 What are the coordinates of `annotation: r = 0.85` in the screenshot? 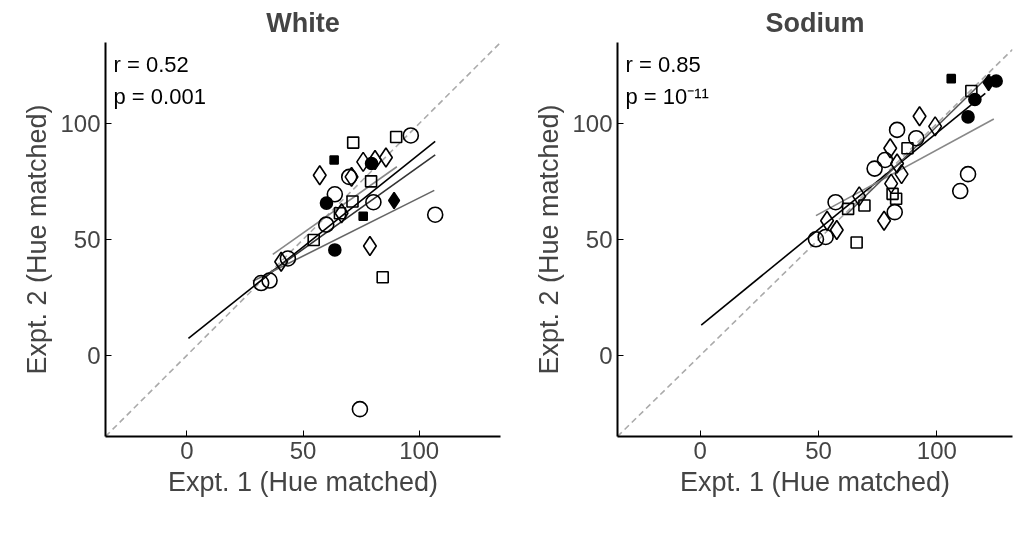 It's located at (663, 64).